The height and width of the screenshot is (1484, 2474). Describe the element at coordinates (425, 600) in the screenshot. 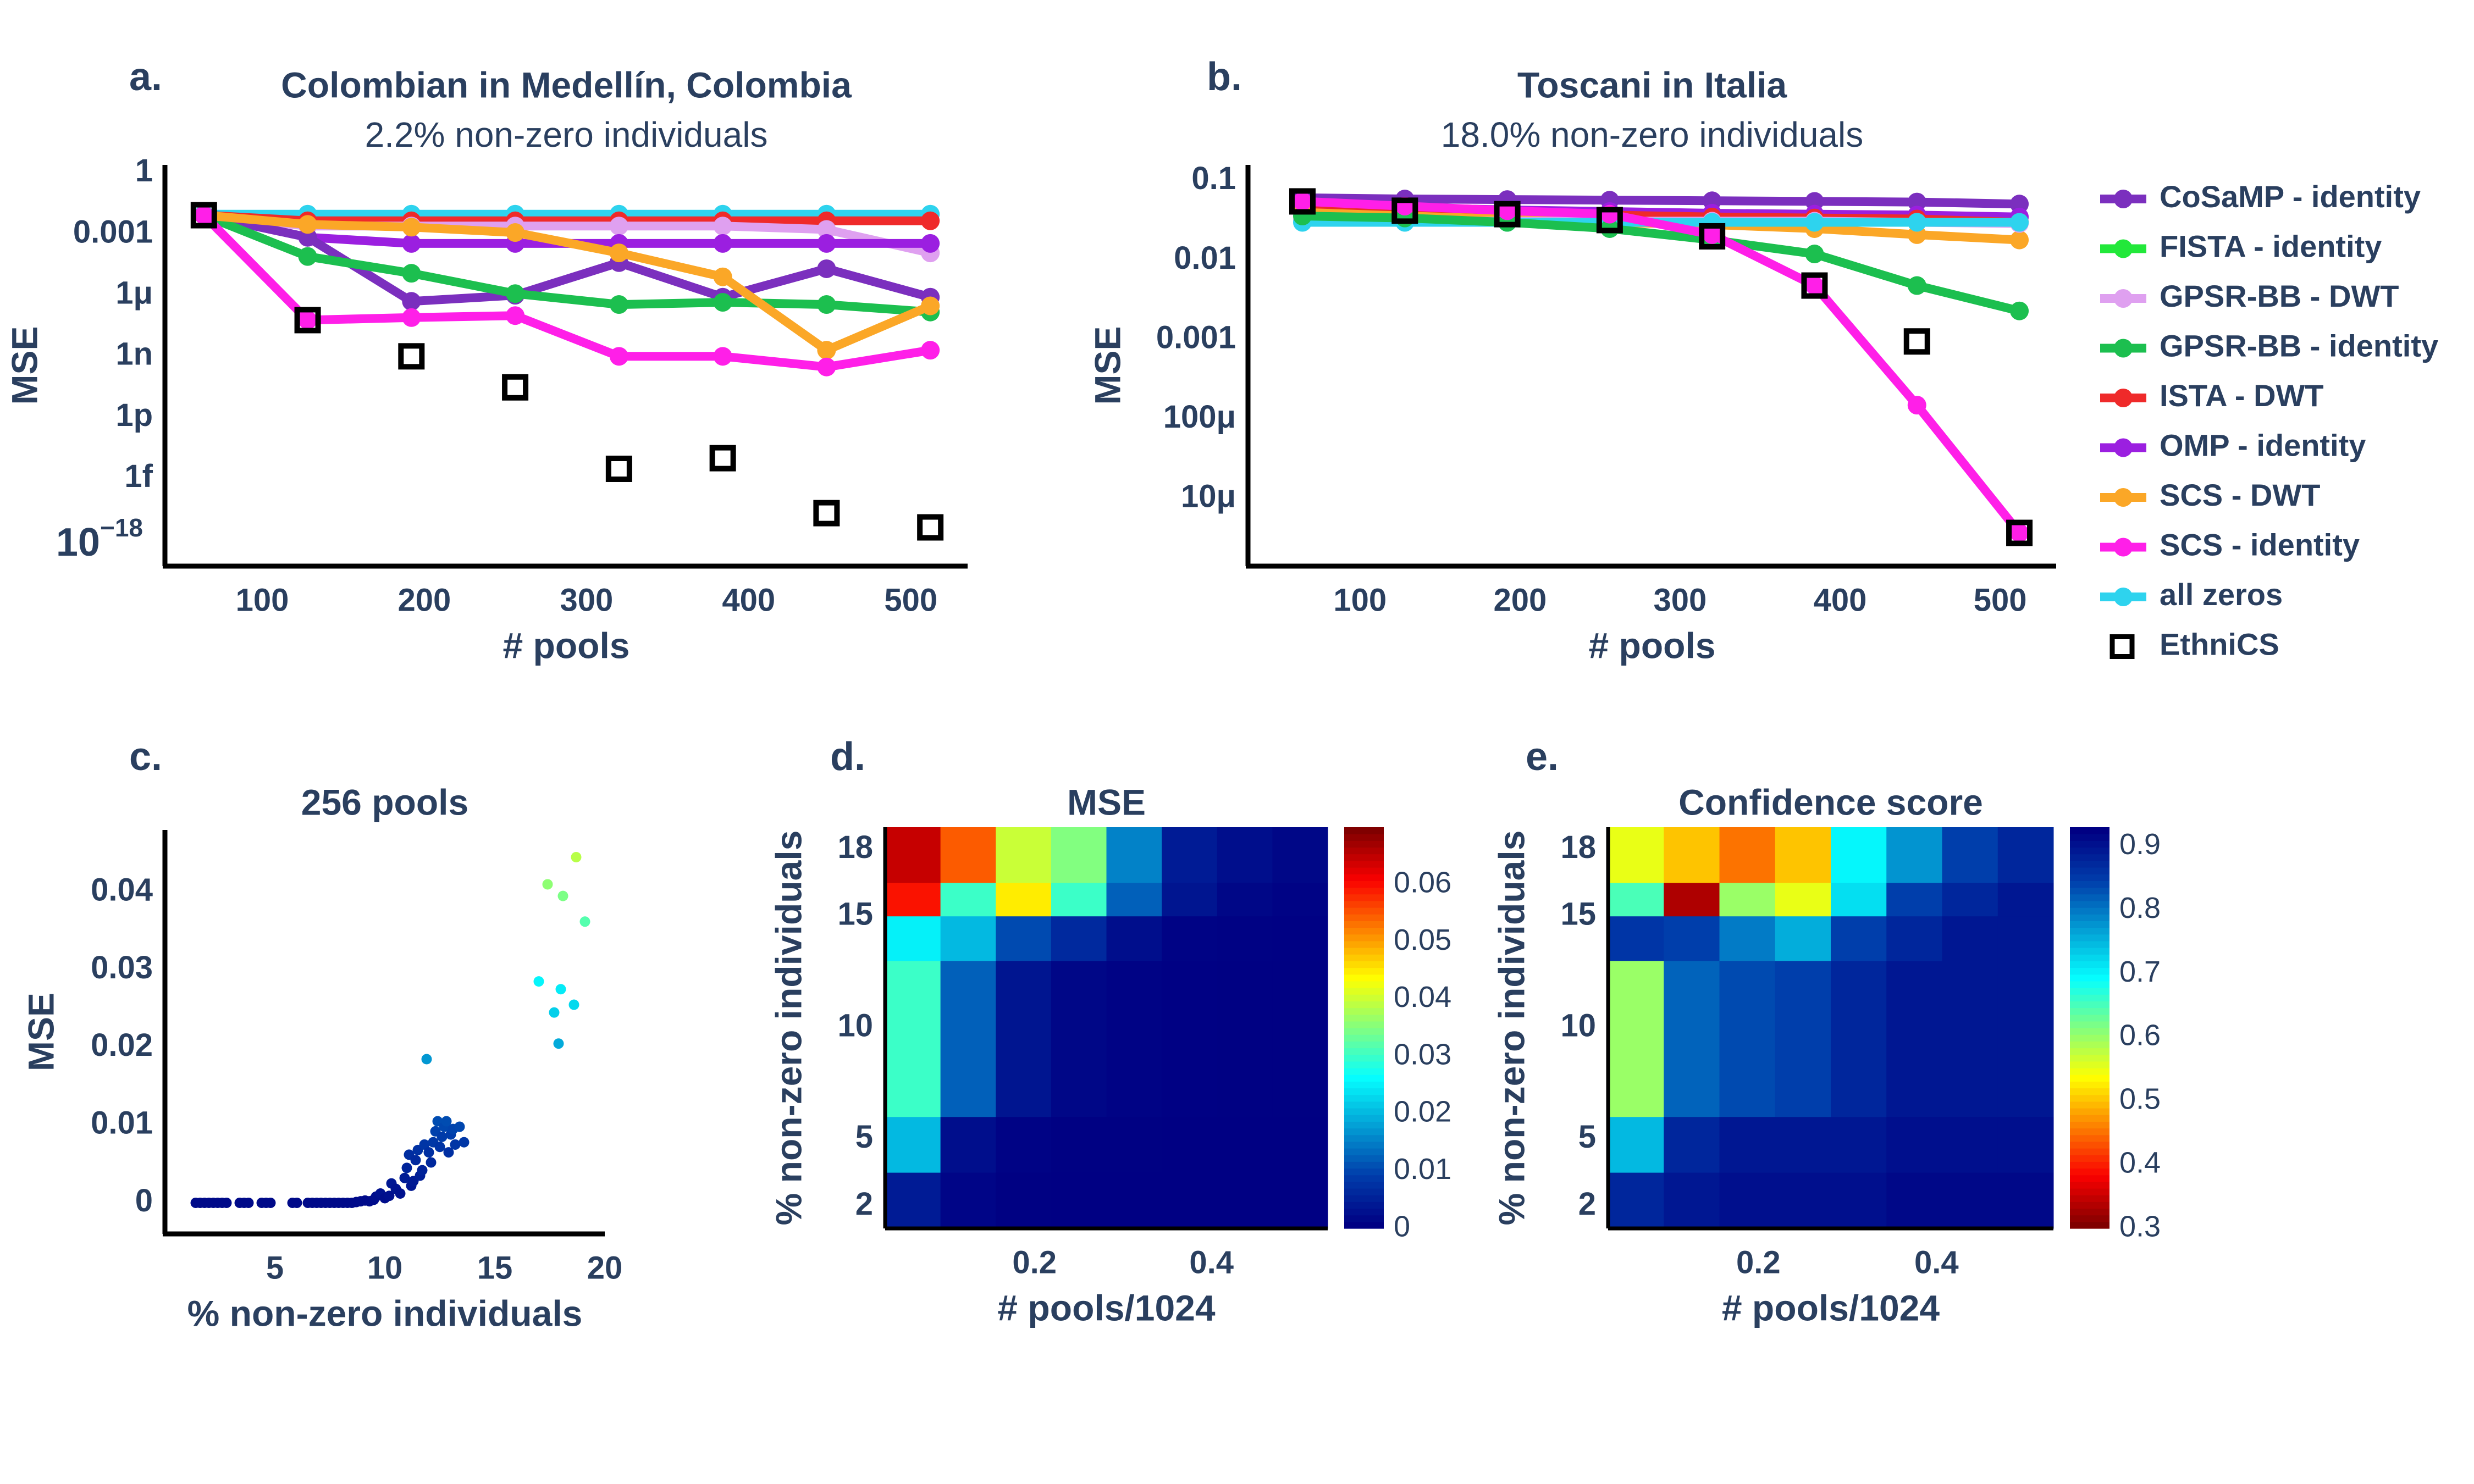

I see `x-tick-label: 200` at that location.